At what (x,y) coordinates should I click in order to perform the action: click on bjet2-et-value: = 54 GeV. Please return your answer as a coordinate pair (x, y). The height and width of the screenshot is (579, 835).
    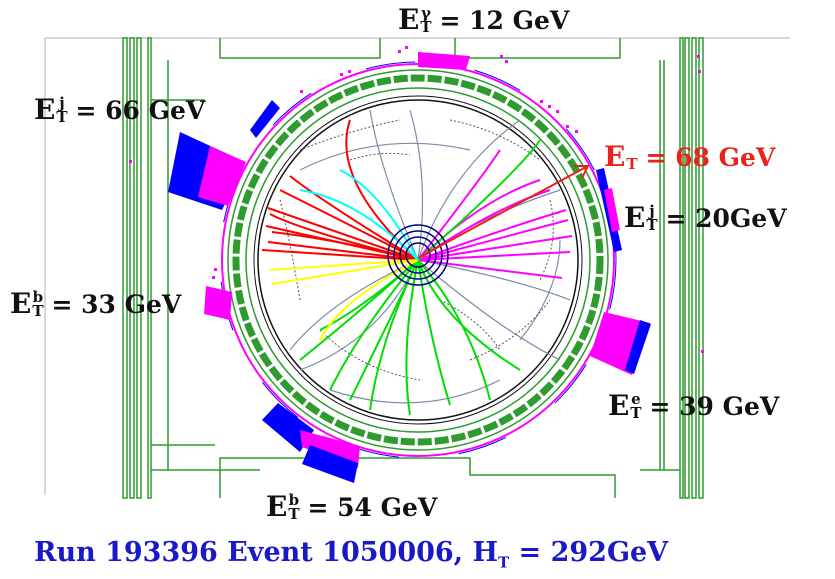
    Looking at the image, I should click on (372, 507).